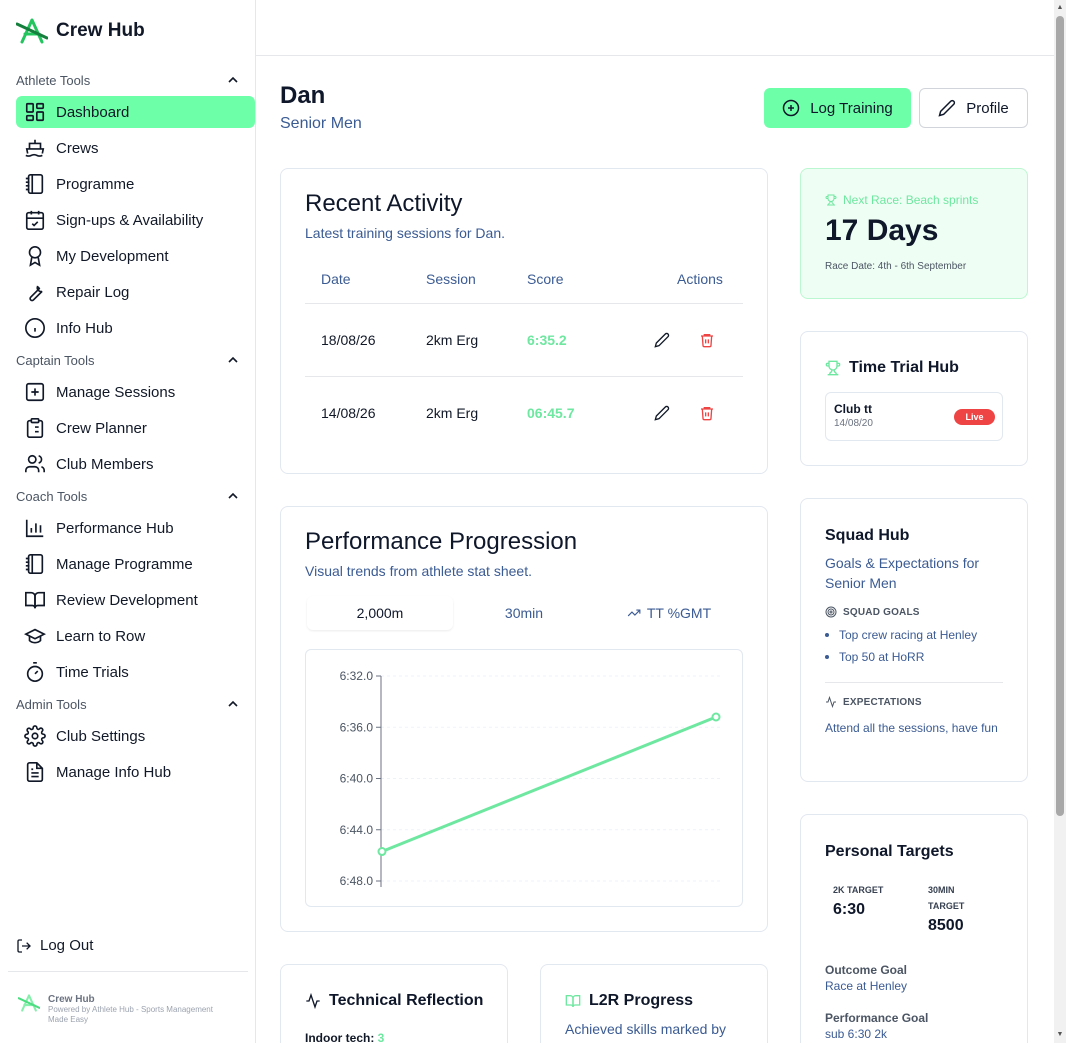 The width and height of the screenshot is (1066, 1043). What do you see at coordinates (679, 613) in the screenshot?
I see `tab-label: TT %GMT` at bounding box center [679, 613].